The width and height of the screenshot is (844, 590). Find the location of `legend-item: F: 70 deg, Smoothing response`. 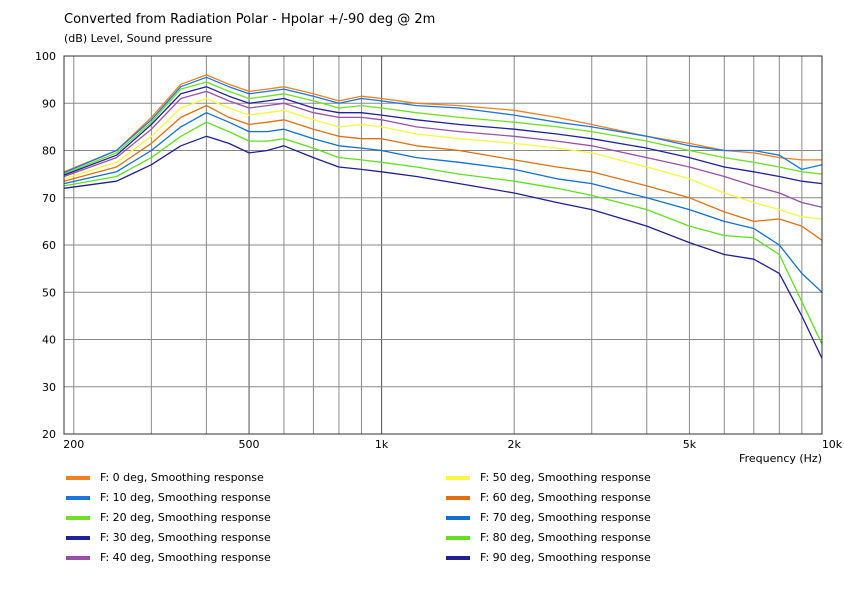

legend-item: F: 70 deg, Smoothing response is located at coordinates (626, 518).